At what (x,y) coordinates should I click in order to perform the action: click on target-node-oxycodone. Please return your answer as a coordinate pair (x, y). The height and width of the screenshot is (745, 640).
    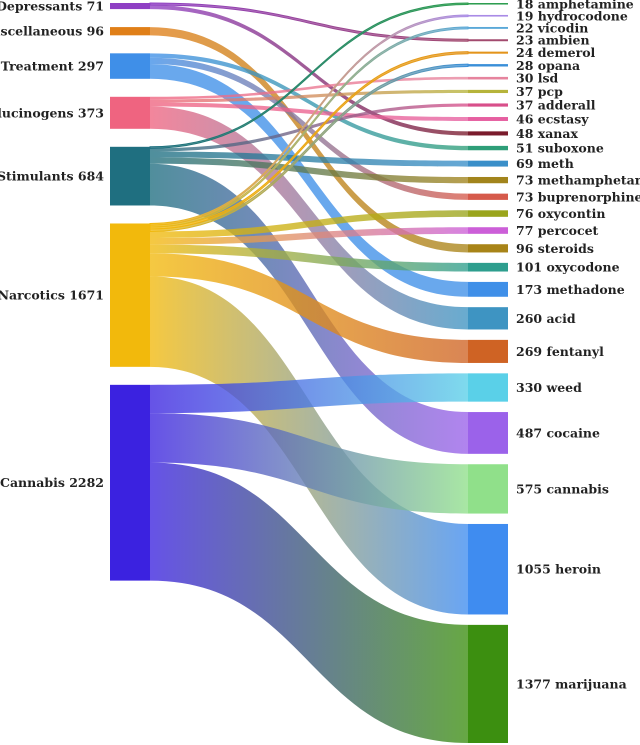
    Looking at the image, I should click on (488, 267).